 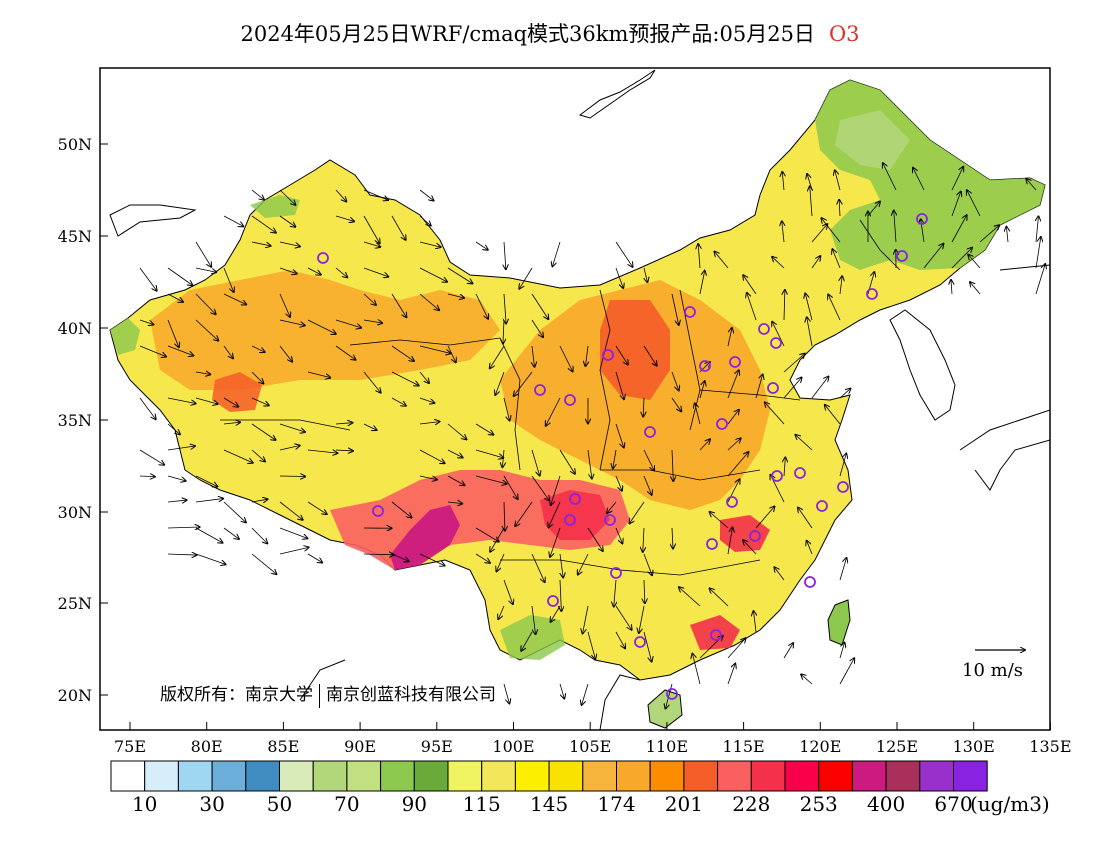 I want to click on lon-tick-label: 100E, so click(x=513, y=746).